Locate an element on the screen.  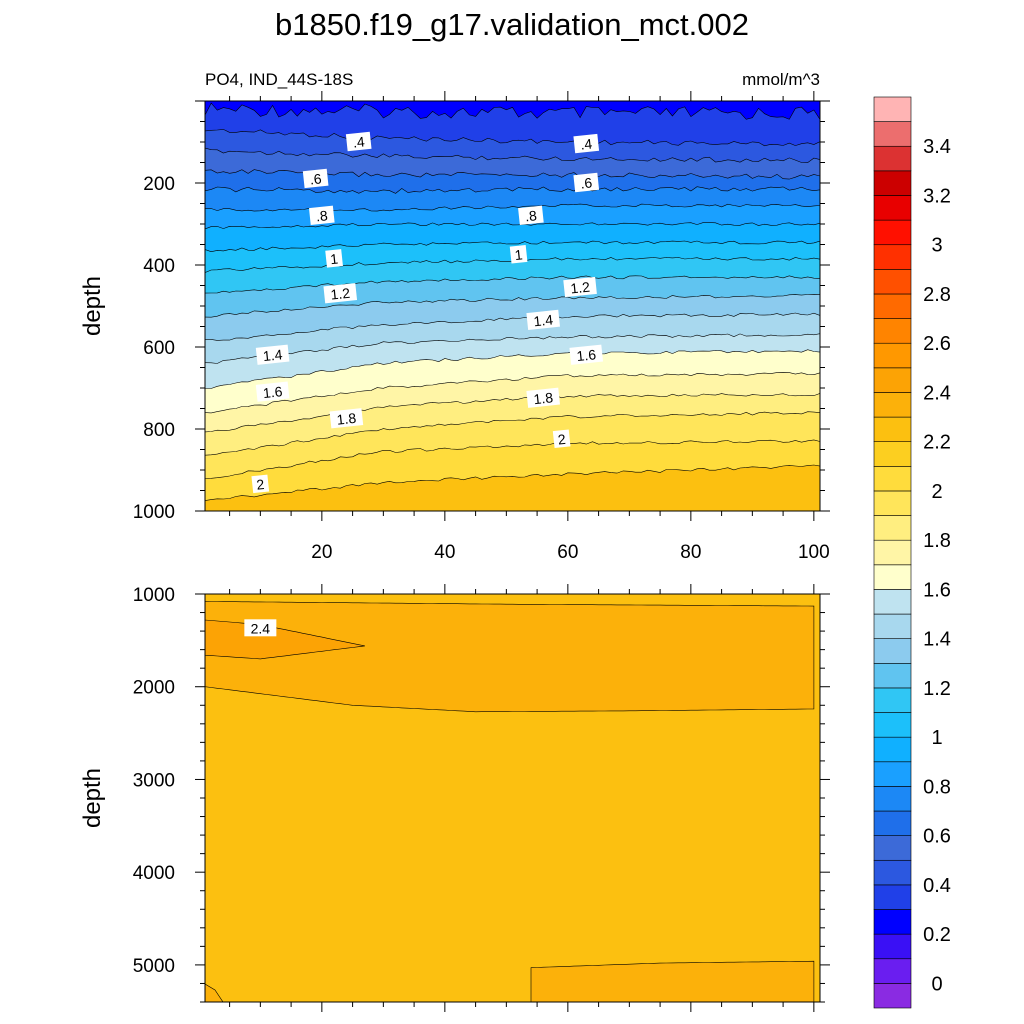
colorbar-label: 2 is located at coordinates (936, 492).